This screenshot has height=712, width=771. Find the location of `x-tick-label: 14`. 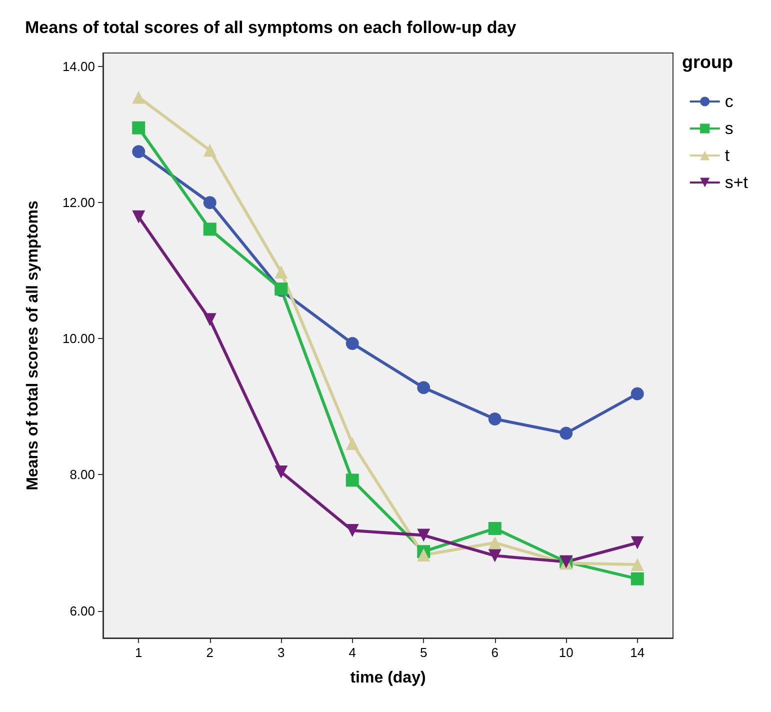

x-tick-label: 14 is located at coordinates (637, 652).